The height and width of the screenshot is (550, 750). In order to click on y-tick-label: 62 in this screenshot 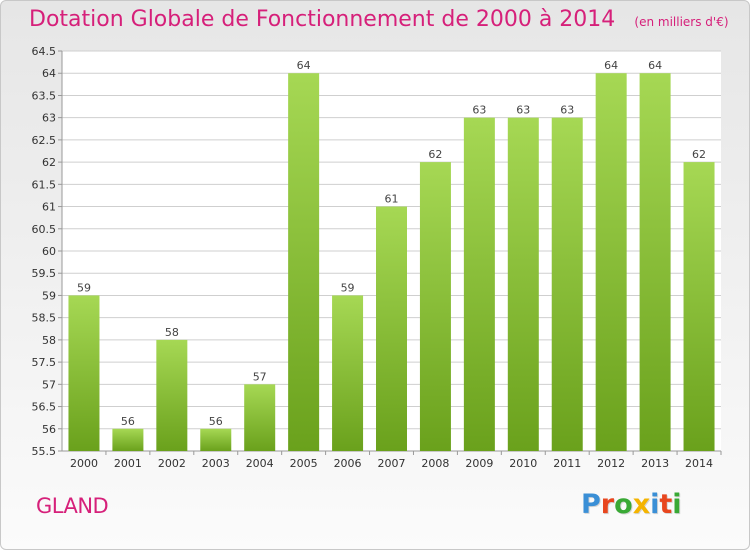, I will do `click(49, 162)`.